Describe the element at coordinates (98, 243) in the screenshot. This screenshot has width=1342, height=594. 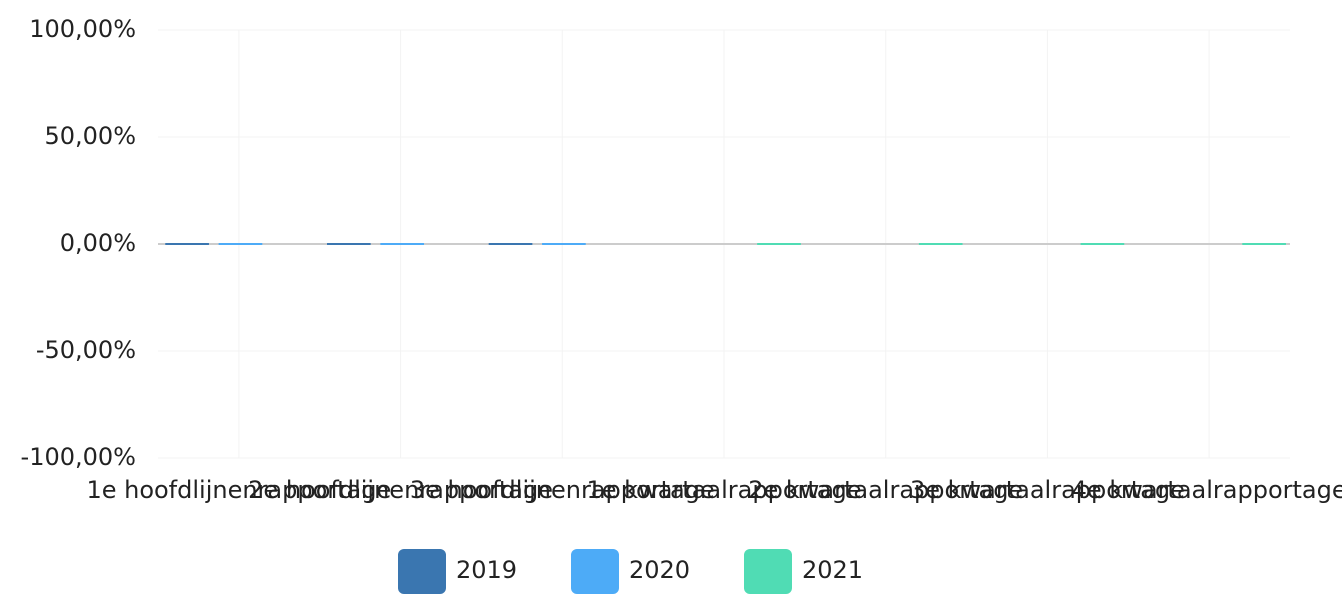
I see `y-tick-label: 0,00%` at that location.